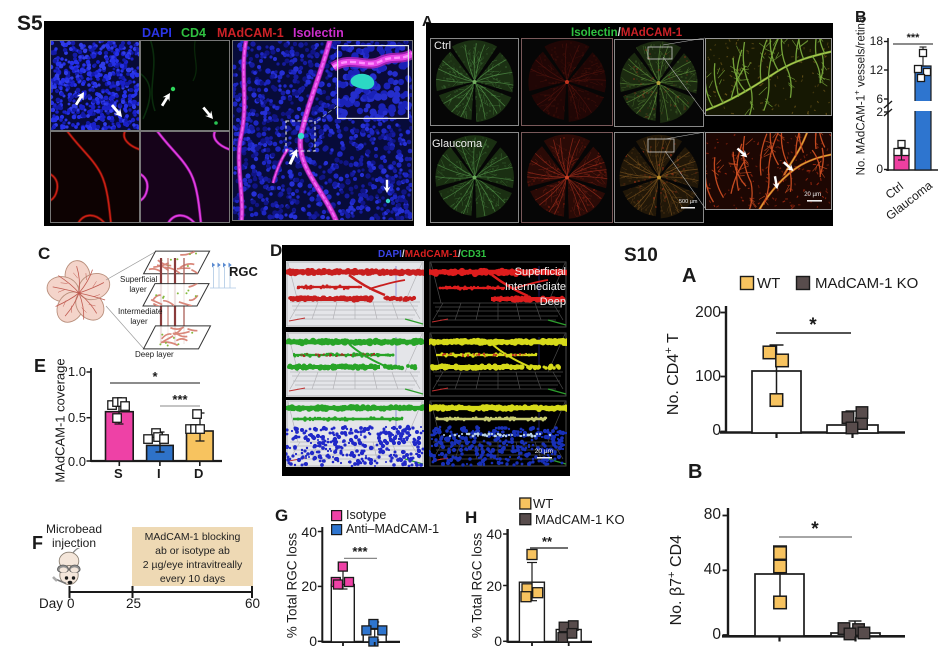  I want to click on svg-text: 500 µm, so click(688, 202).